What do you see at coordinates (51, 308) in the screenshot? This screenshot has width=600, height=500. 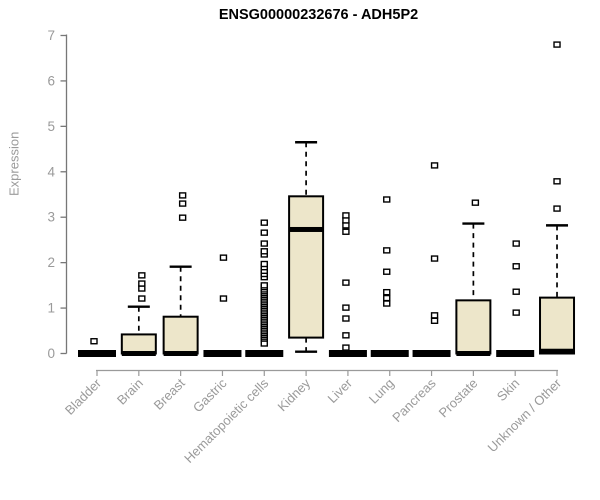 I see `y-tick-label: 1` at bounding box center [51, 308].